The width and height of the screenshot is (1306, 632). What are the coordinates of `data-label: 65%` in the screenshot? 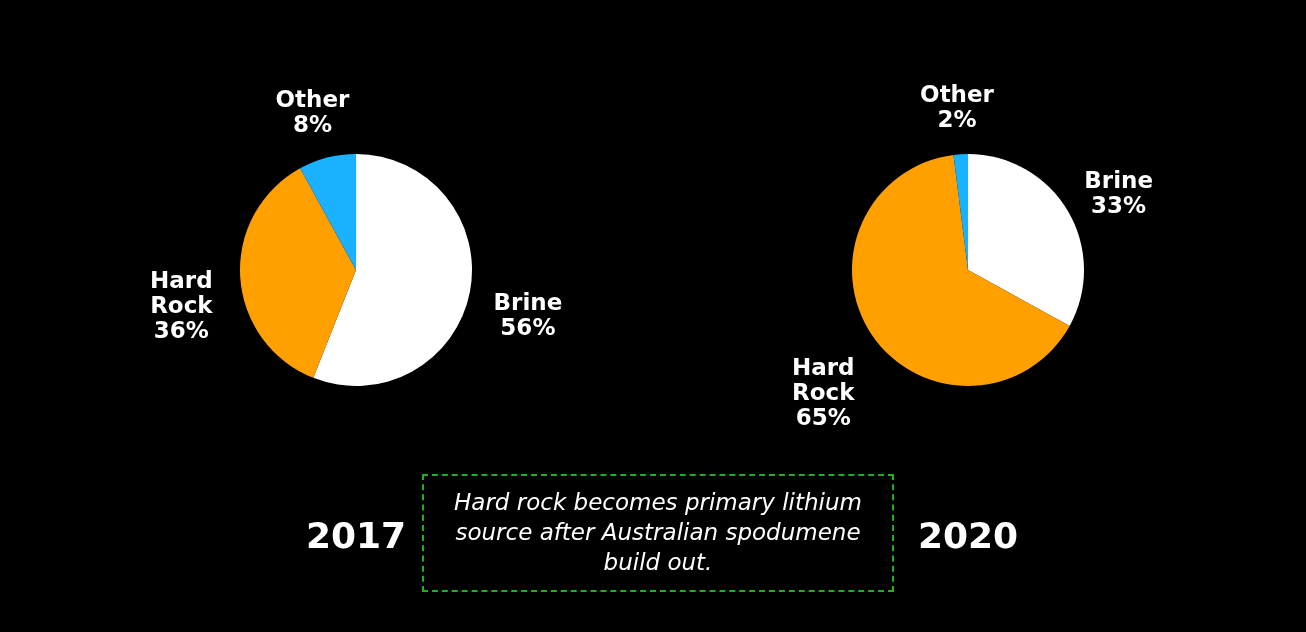 It's located at (823, 417).